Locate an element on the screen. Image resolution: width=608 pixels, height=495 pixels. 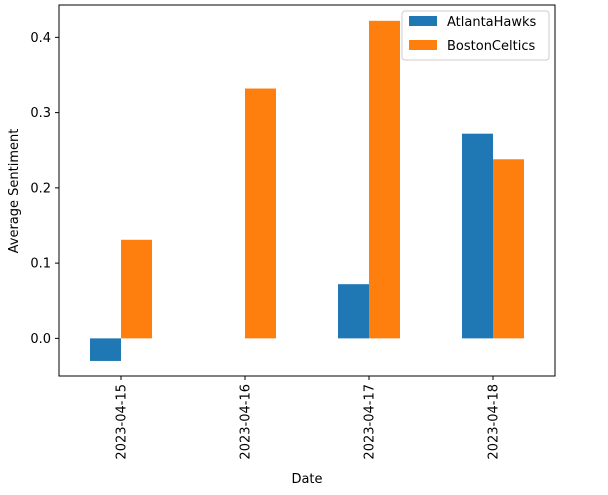
legend-swatch-atlantahawks is located at coordinates (423, 21).